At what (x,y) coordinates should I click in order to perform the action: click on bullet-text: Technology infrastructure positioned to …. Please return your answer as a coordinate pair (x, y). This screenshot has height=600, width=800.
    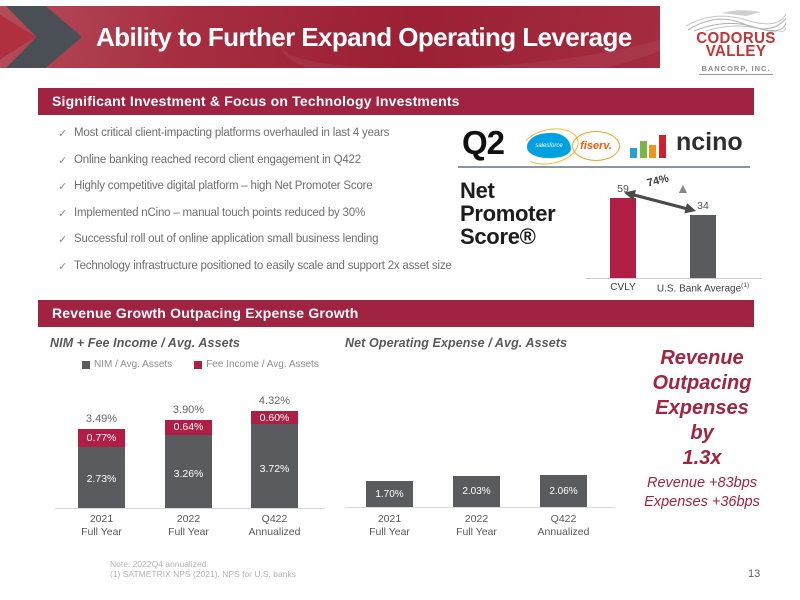
    Looking at the image, I should click on (263, 265).